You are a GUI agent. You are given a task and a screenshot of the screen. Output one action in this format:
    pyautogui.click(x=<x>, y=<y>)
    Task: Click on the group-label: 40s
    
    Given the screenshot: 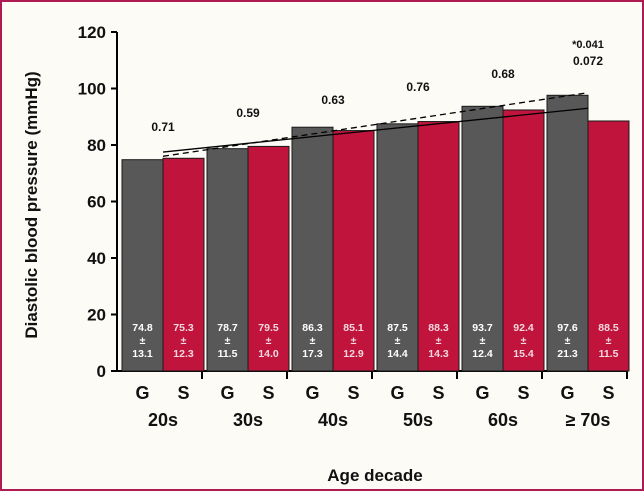 What is the action you would take?
    pyautogui.click(x=333, y=420)
    